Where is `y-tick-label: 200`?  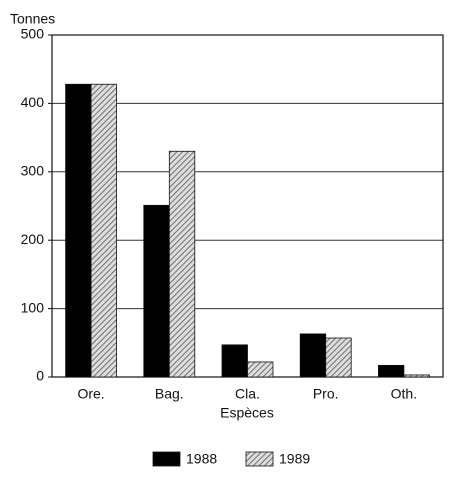 y-tick-label: 200 is located at coordinates (33, 239).